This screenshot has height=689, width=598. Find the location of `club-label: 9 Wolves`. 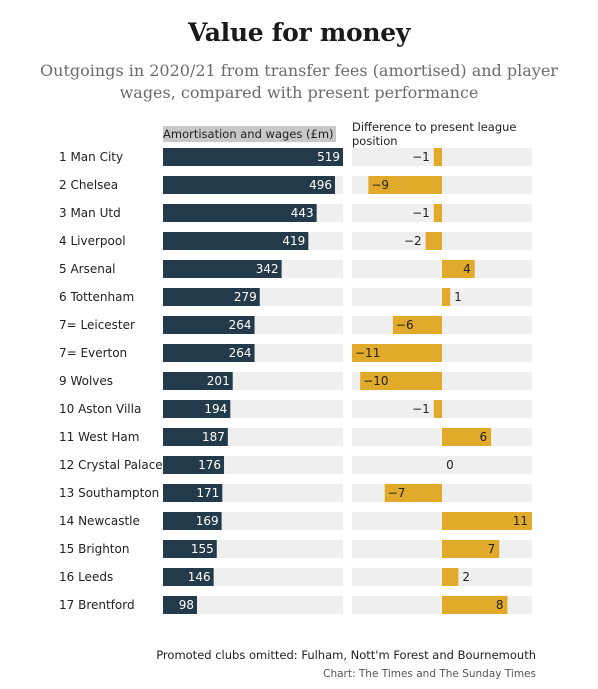

club-label: 9 Wolves is located at coordinates (86, 381).